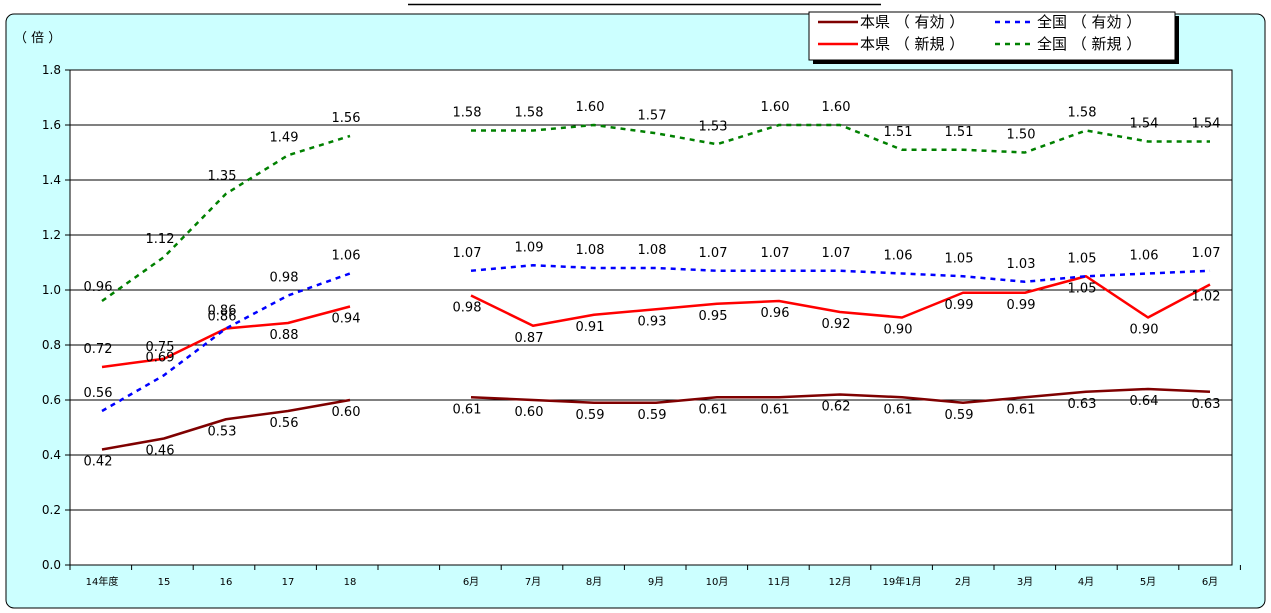  What do you see at coordinates (1089, 22) in the screenshot?
I see `legend-label: 全国 （ 有効 ）` at bounding box center [1089, 22].